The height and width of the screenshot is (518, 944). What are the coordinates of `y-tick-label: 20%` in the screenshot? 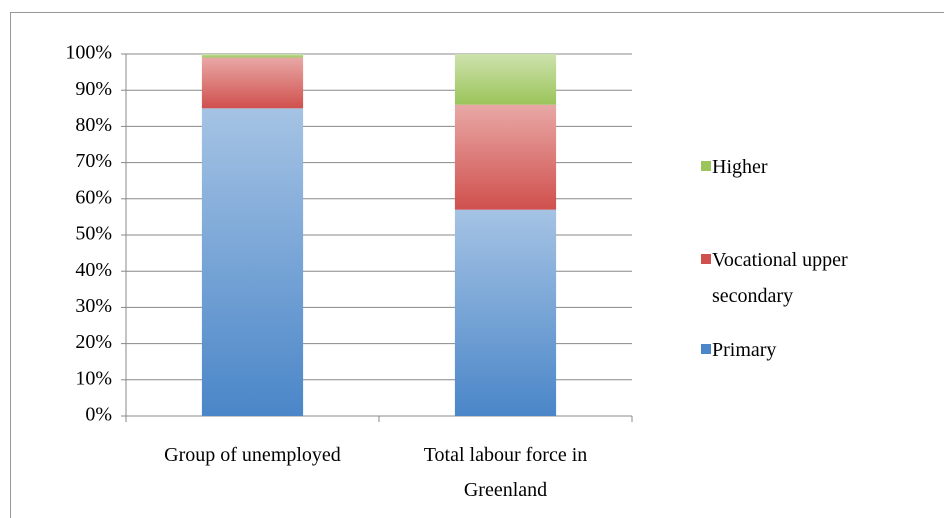 It's located at (93, 342).